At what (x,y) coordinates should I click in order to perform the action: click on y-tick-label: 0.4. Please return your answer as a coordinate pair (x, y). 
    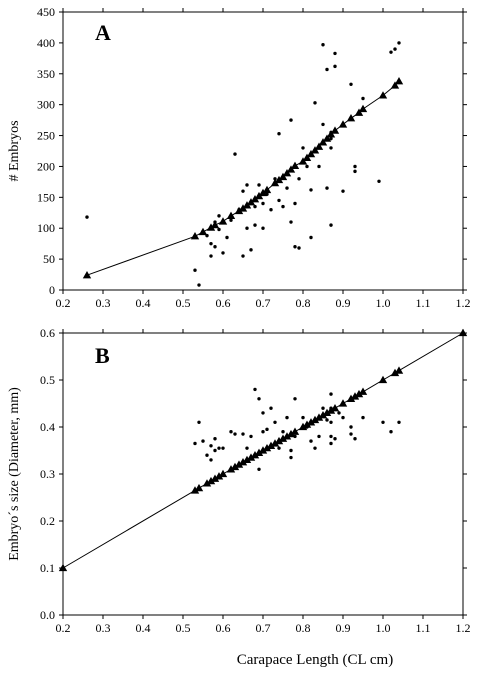
    Looking at the image, I should click on (47, 427).